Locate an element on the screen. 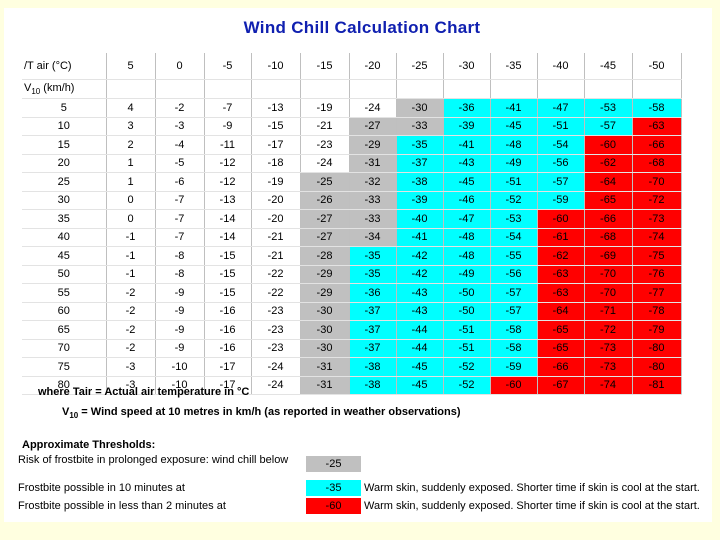  temp-header: -35 is located at coordinates (514, 66).